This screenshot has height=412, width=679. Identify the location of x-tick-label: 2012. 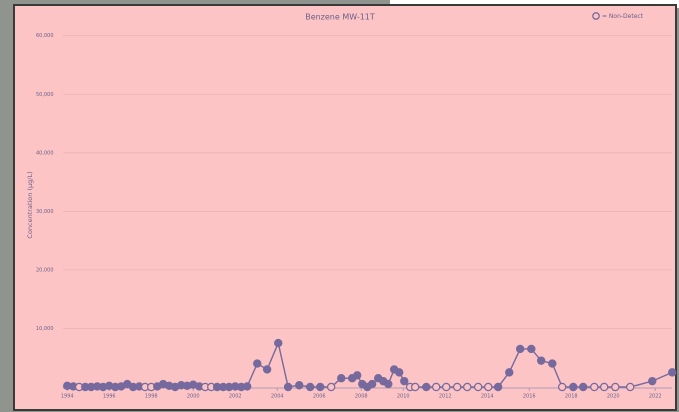
(445, 397).